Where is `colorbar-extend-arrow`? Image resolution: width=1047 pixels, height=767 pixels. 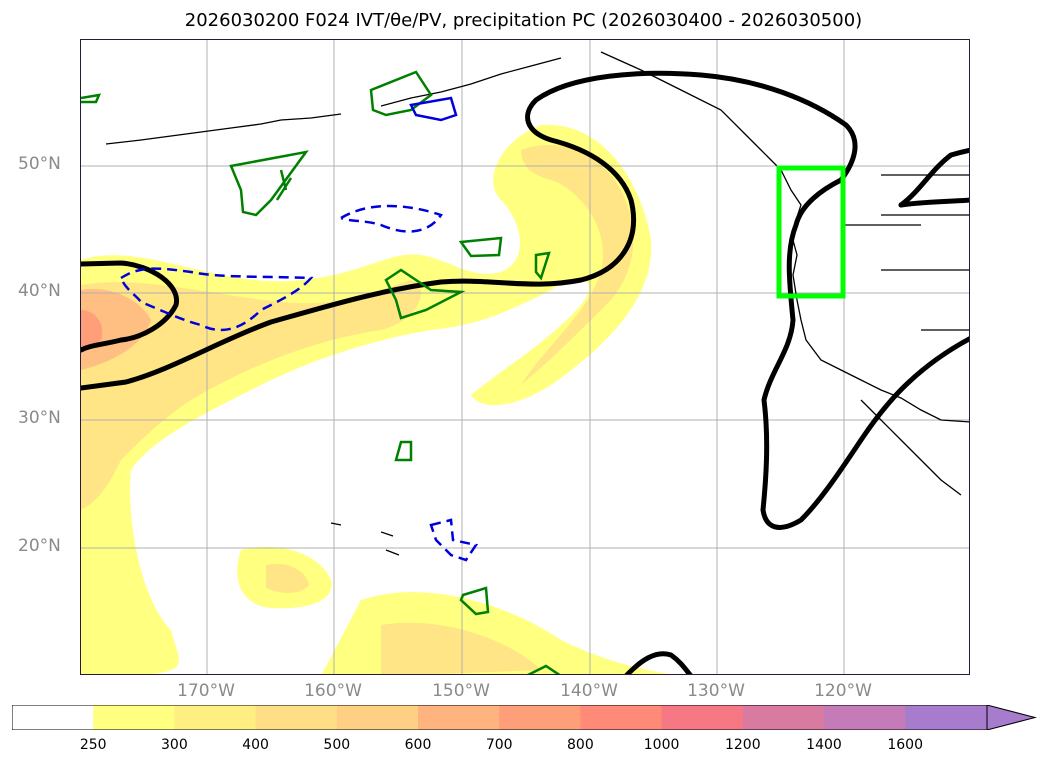 colorbar-extend-arrow is located at coordinates (1011, 717).